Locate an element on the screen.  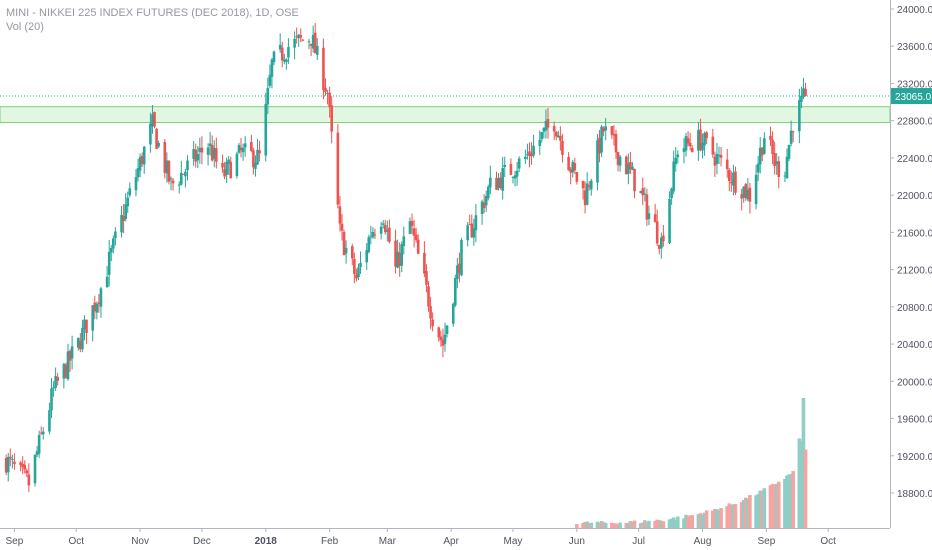
y-tick-label: 20000.0 is located at coordinates (914, 382).